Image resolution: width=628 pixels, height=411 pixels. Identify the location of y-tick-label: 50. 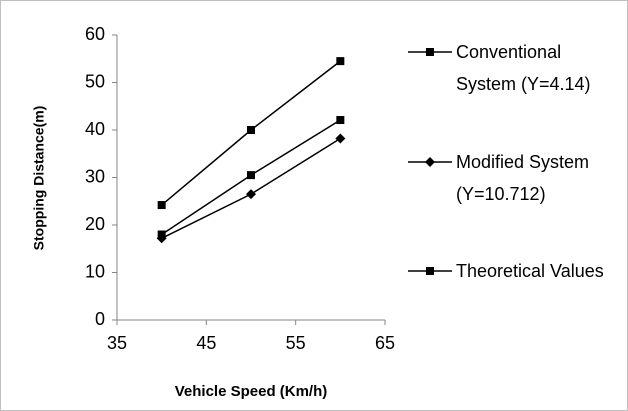
(95, 81).